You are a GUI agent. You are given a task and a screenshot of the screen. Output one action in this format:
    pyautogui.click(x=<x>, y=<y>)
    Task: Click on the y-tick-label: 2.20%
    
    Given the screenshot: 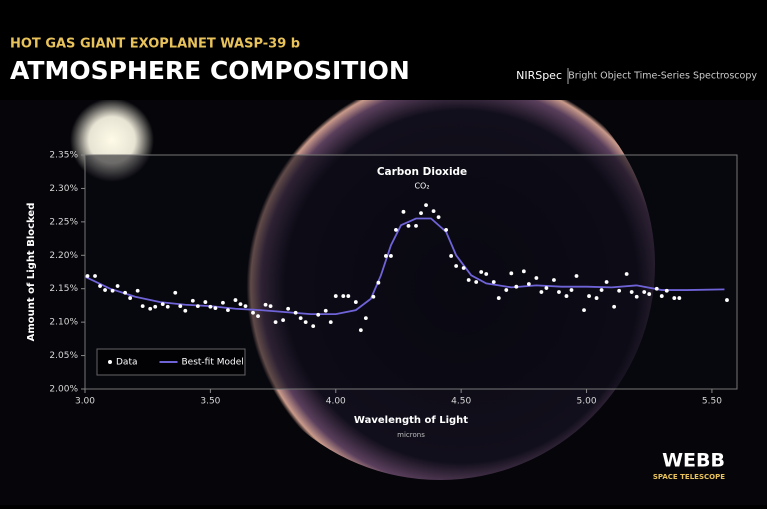 What is the action you would take?
    pyautogui.click(x=63, y=256)
    